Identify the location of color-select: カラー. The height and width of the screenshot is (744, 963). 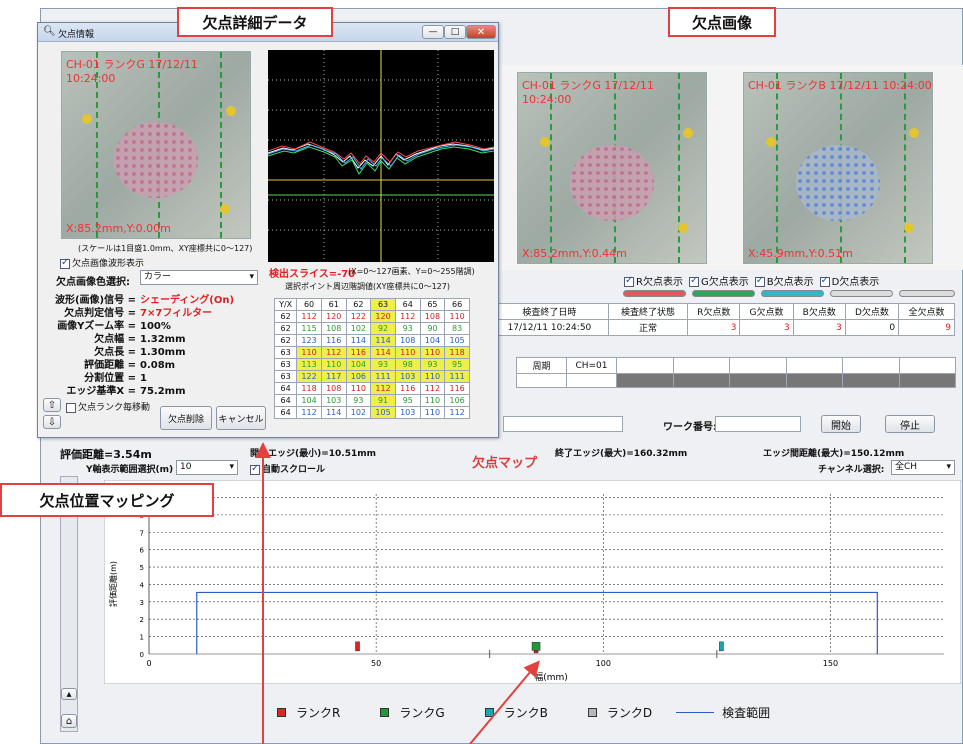
(199, 277).